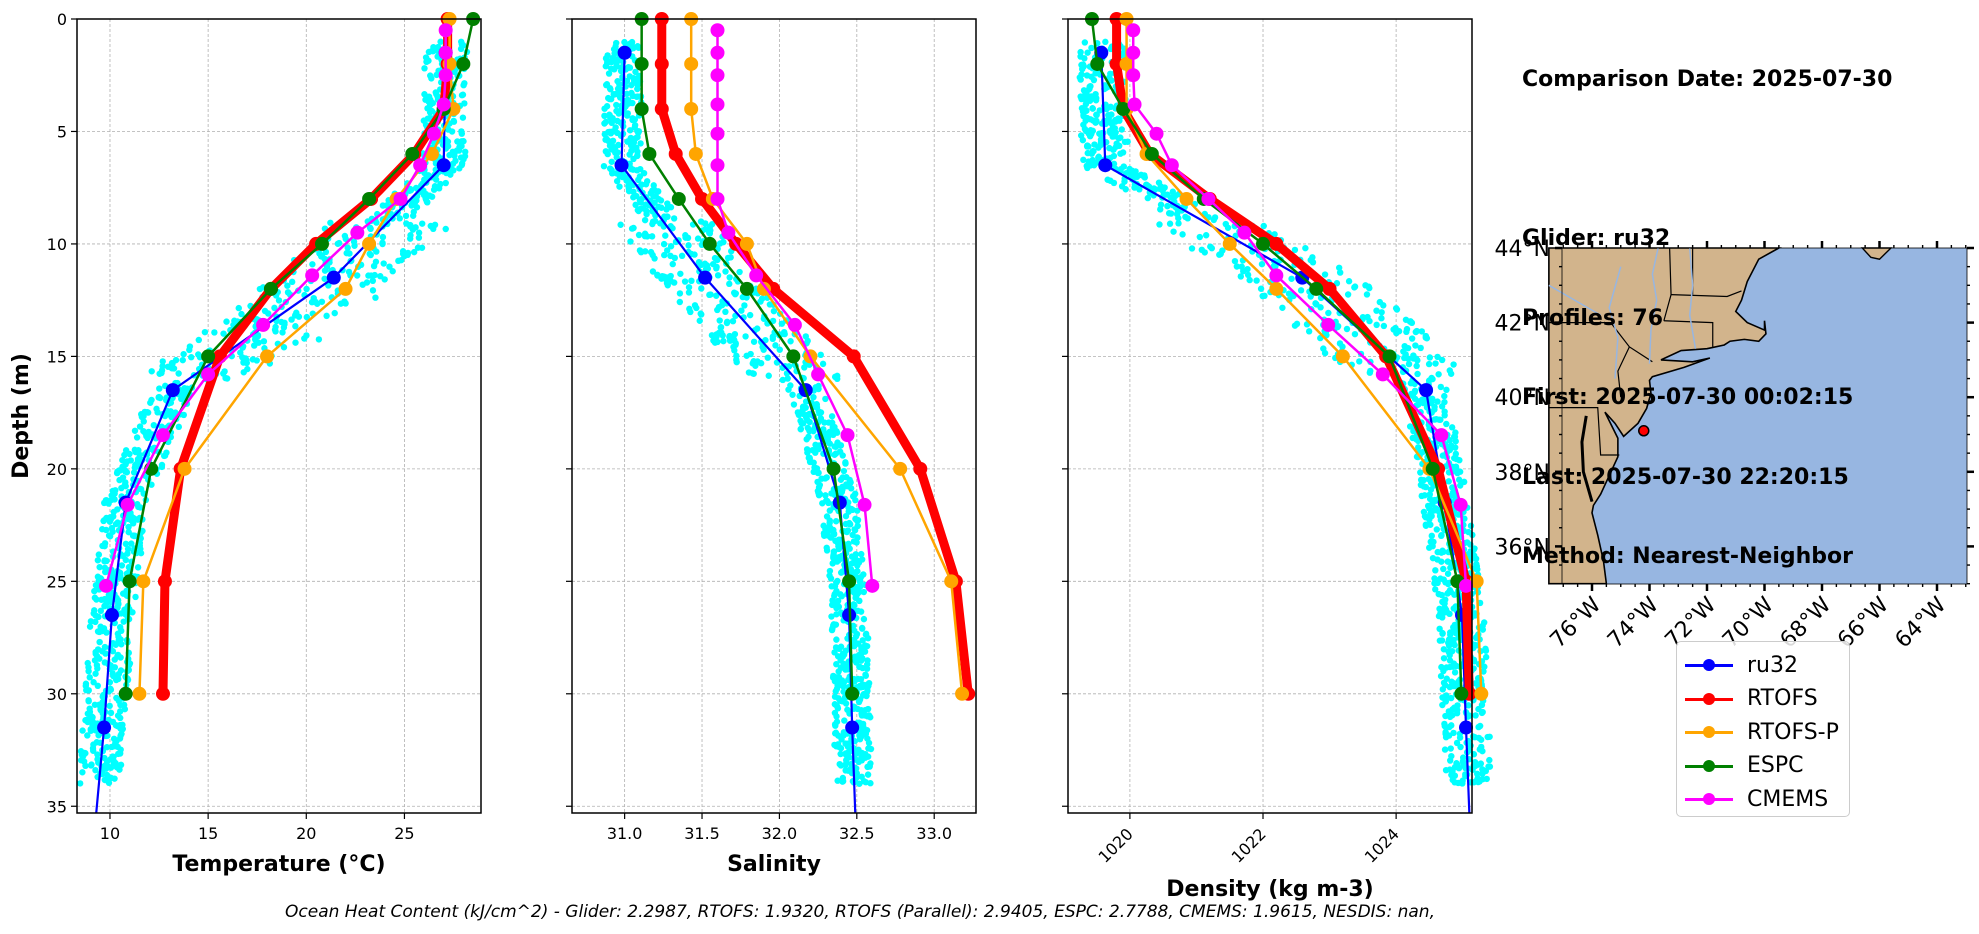 Image resolution: width=1979 pixels, height=934 pixels. I want to click on y-tick-label: 30, so click(57, 694).